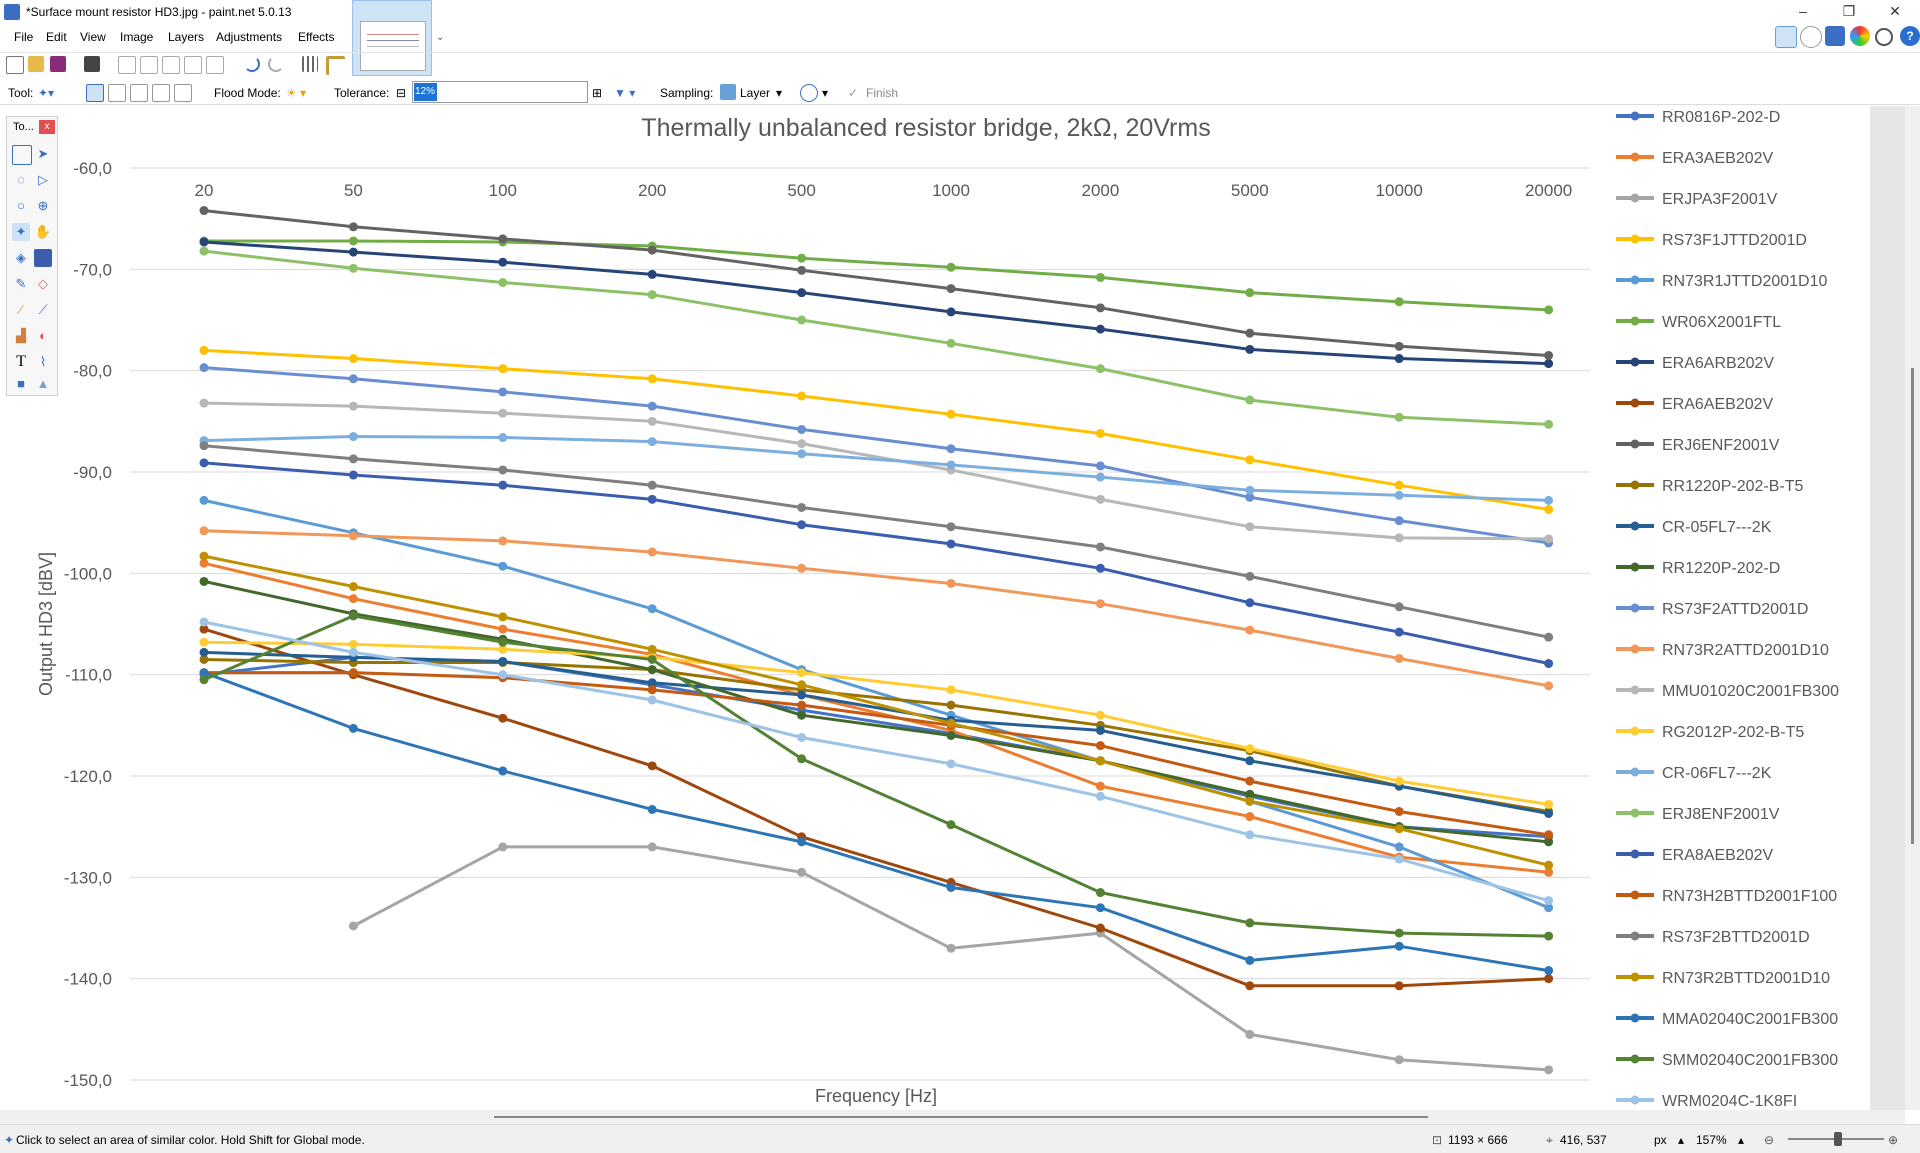 This screenshot has height=1153, width=1920. I want to click on layers-icon, so click(1835, 36).